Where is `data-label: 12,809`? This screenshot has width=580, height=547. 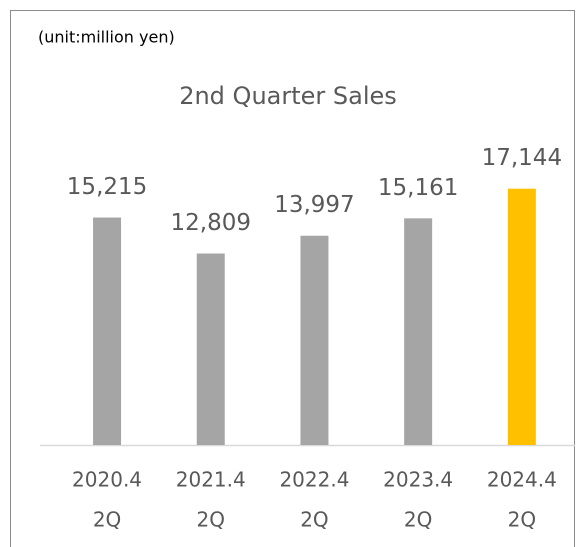 data-label: 12,809 is located at coordinates (211, 223).